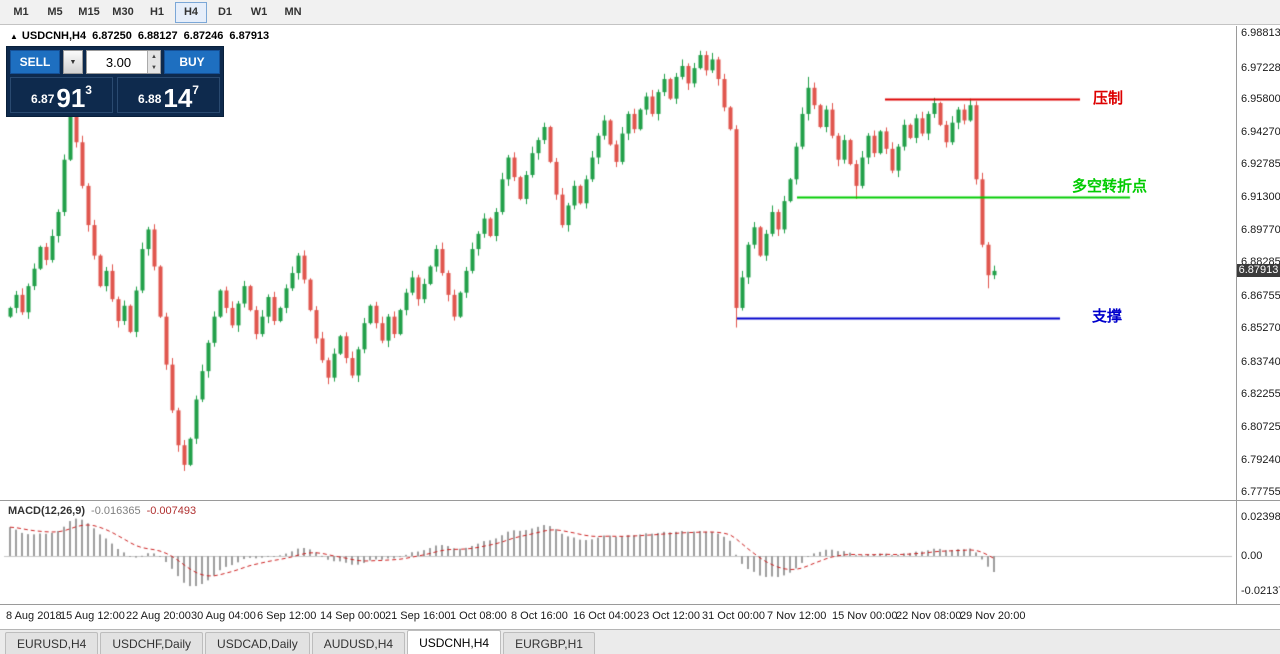  I want to click on time-axis-label: 15 Nov 00:00, so click(865, 616).